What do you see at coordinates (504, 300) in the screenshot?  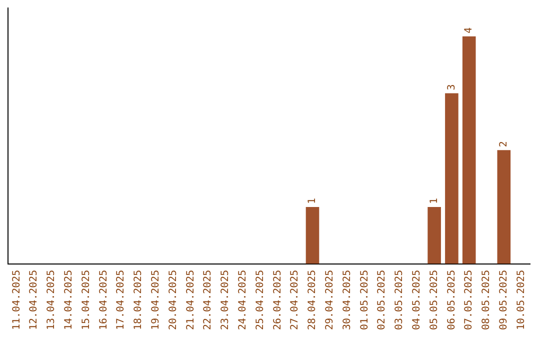 I see `x-tick-label: 09.05.2025` at bounding box center [504, 300].